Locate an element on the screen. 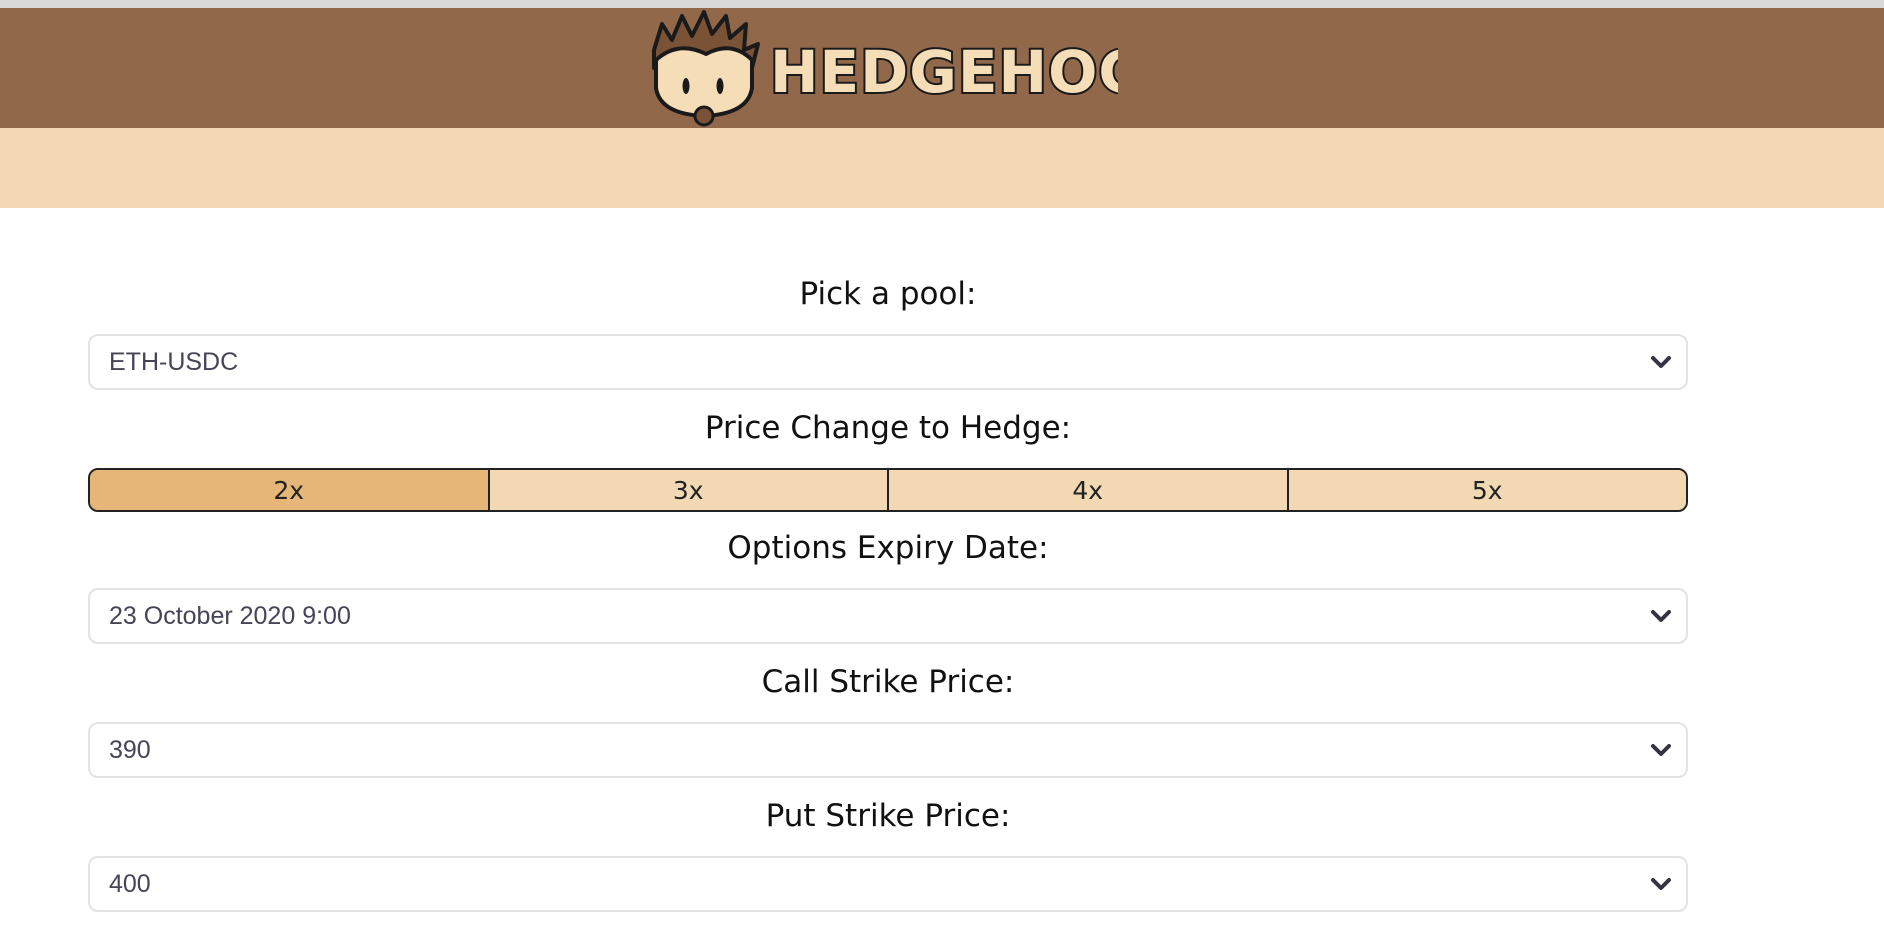 This screenshot has width=1884, height=932. price-change-option-2x: 2x is located at coordinates (290, 490).